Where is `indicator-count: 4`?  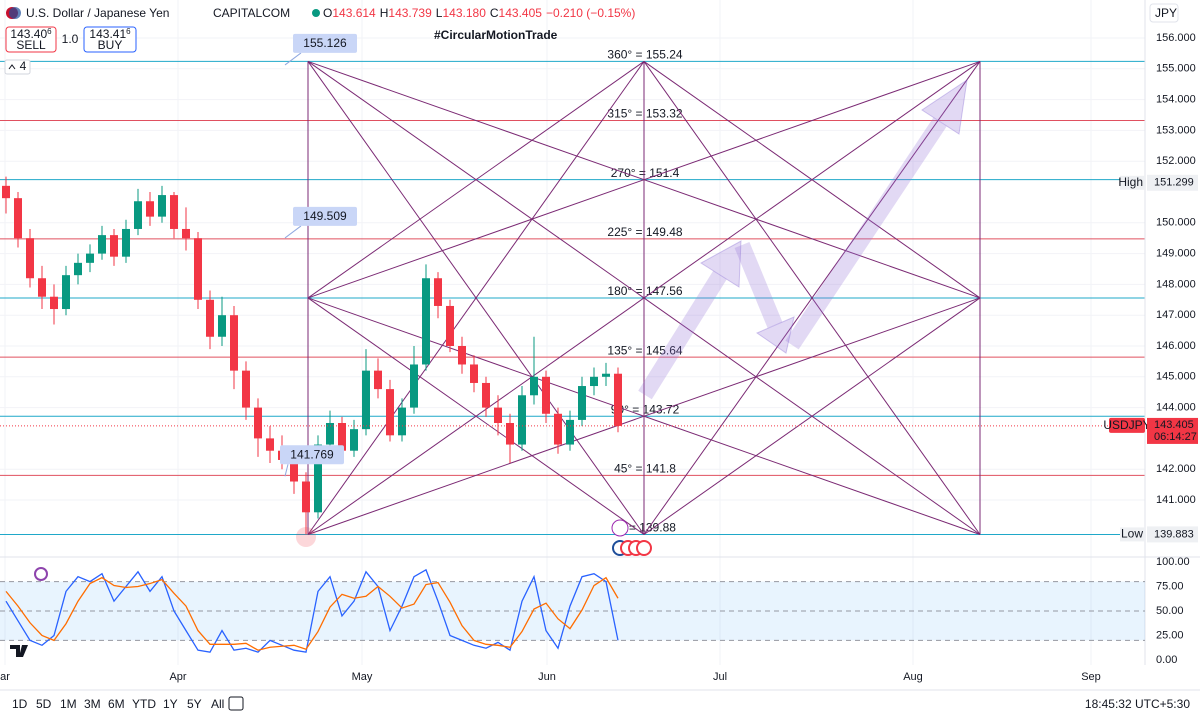
indicator-count: 4 is located at coordinates (23, 66).